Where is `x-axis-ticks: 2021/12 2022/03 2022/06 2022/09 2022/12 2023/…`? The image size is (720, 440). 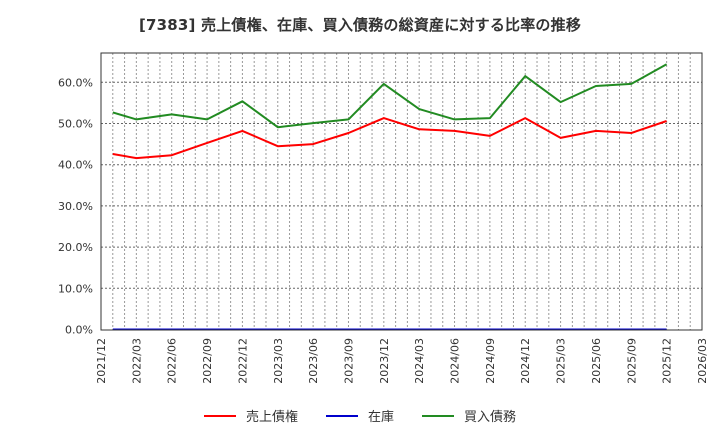
x-axis-ticks: 2021/12 2022/03 2022/06 2022/09 2022/12 2023/… is located at coordinates (402, 361).